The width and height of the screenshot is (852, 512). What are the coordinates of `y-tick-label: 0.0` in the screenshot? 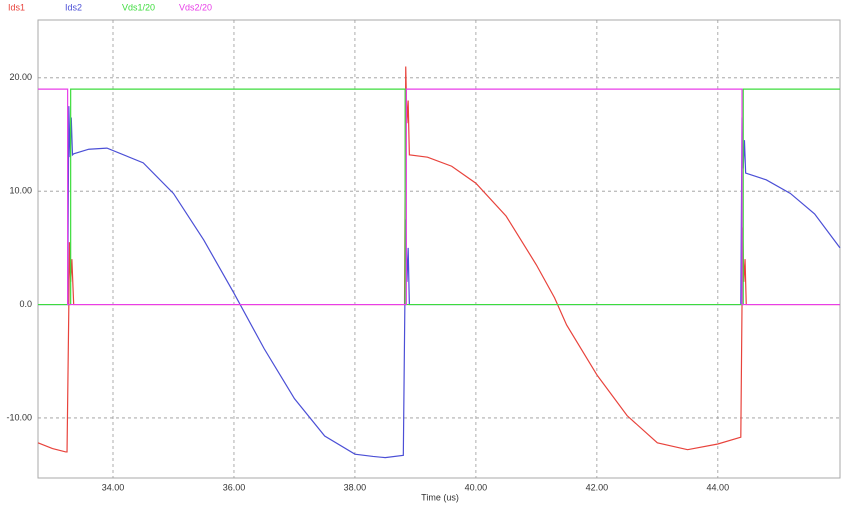 It's located at (25, 304).